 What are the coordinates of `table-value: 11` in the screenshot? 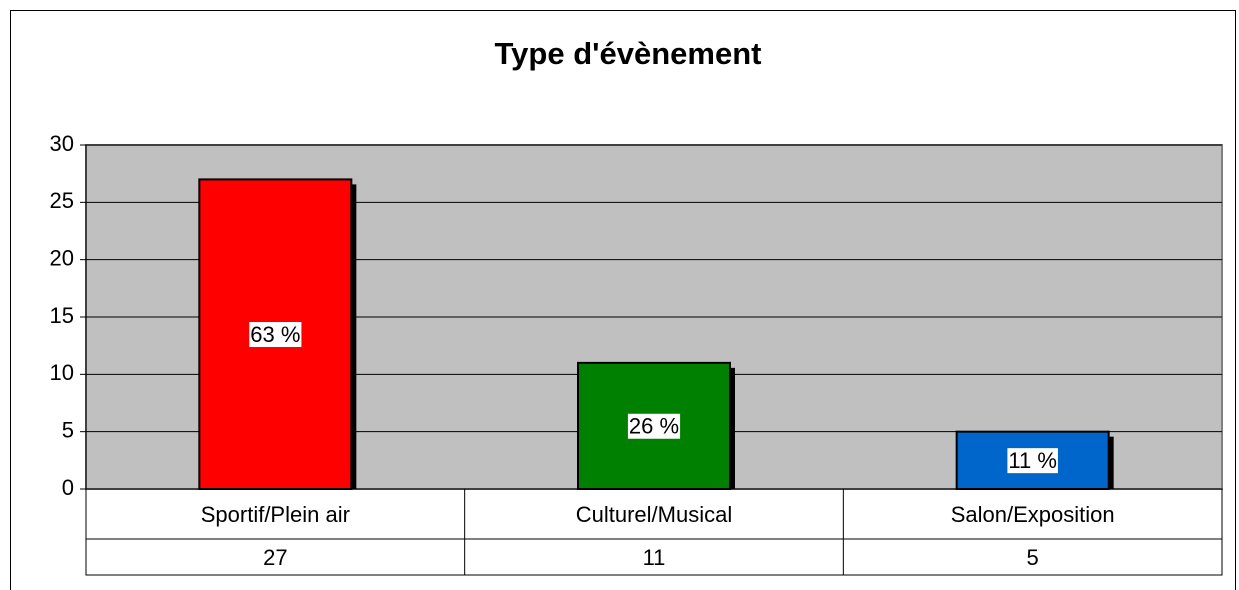 It's located at (654, 557).